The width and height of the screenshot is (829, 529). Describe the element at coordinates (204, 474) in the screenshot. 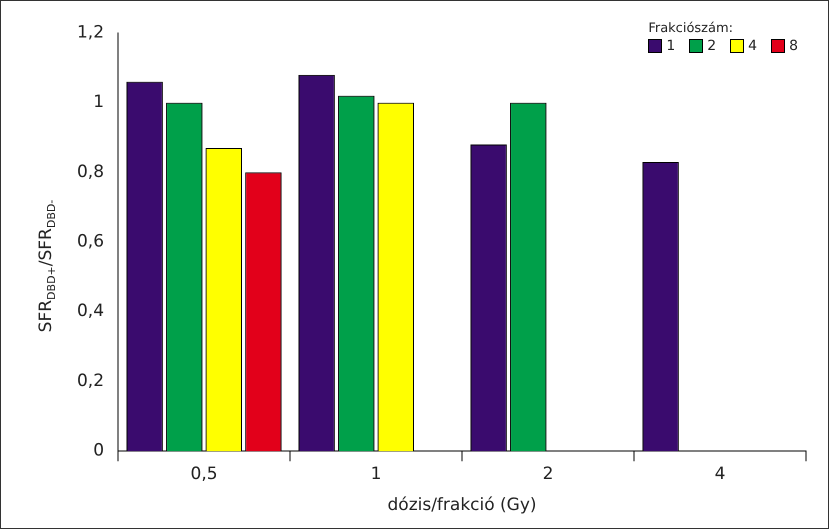

I see `x-tick-label: 0,5` at that location.